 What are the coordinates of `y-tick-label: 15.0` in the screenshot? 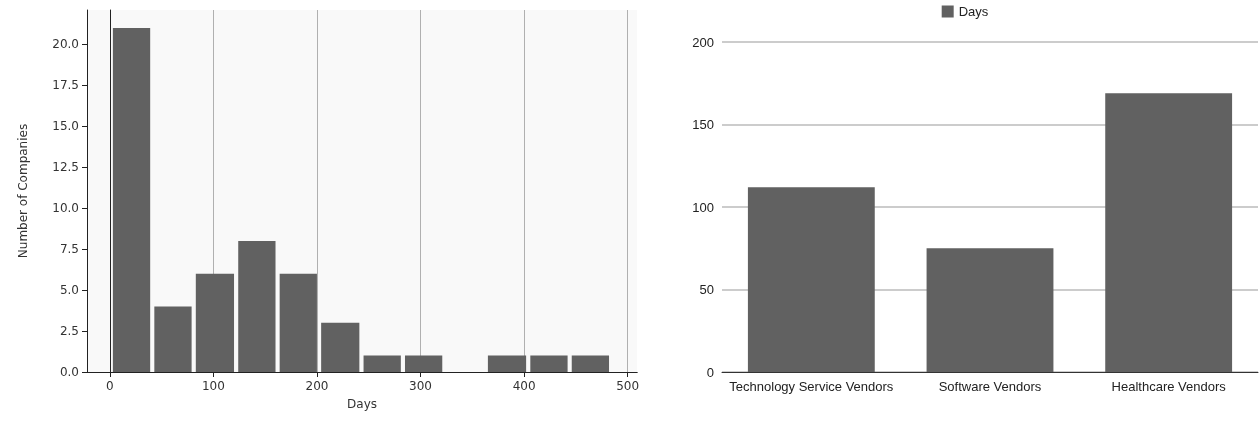 It's located at (65, 126).